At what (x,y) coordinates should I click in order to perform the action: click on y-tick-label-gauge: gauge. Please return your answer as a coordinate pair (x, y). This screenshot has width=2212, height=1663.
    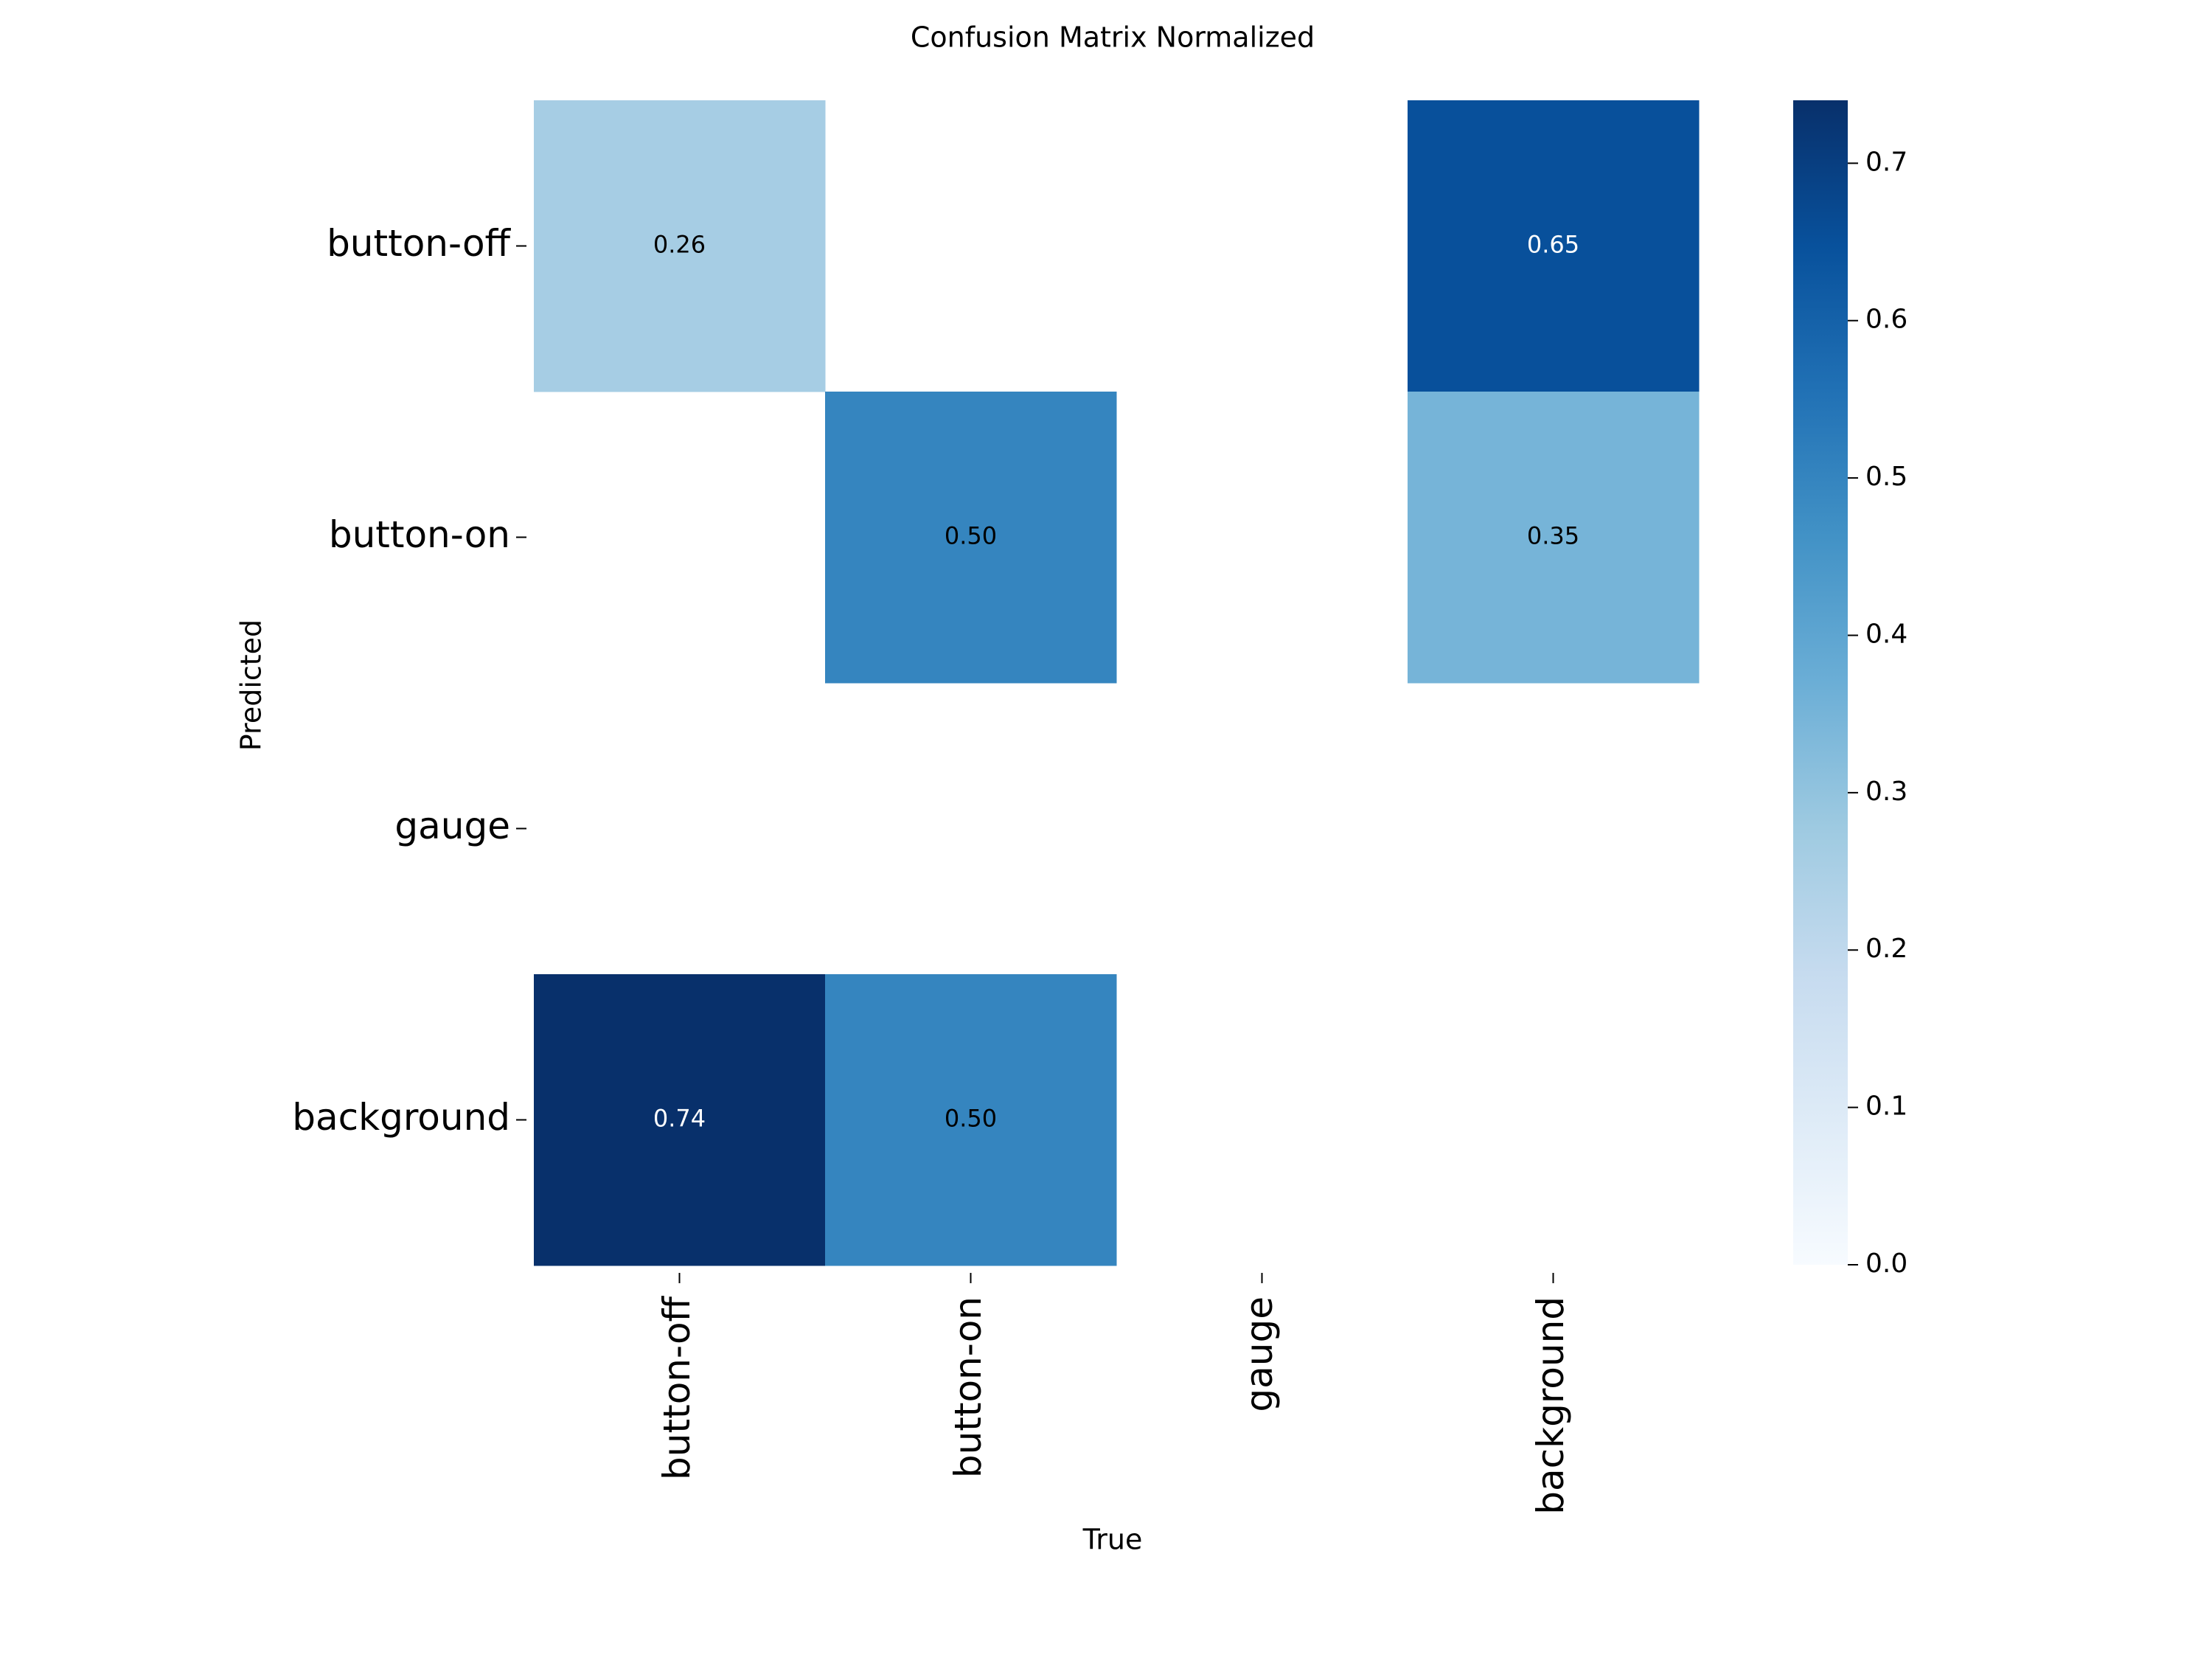
    Looking at the image, I should click on (452, 826).